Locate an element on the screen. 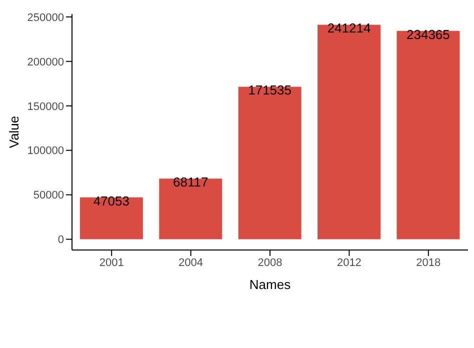 The height and width of the screenshot is (348, 474). y-tick-label: 0 is located at coordinates (61, 240).